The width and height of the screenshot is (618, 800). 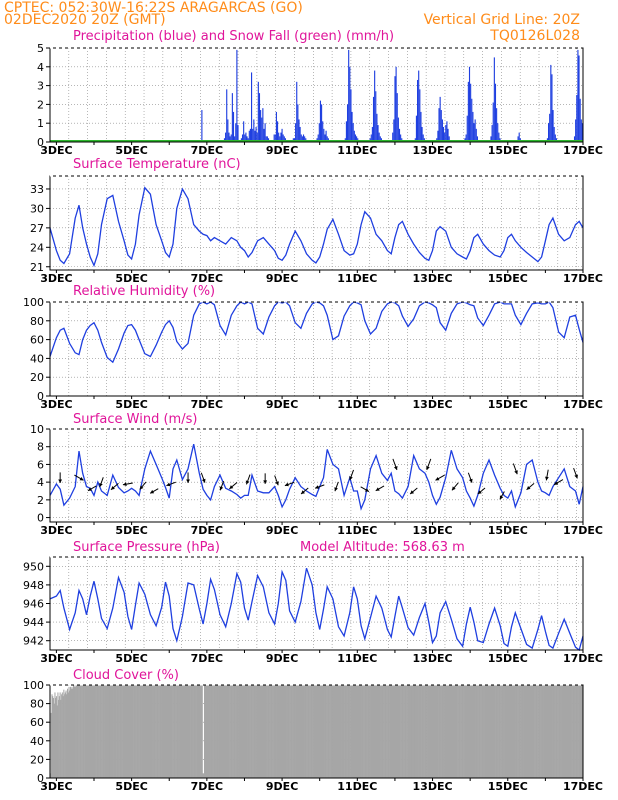 What do you see at coordinates (33, 585) in the screenshot?
I see `pres-ytick-label: 948` at bounding box center [33, 585].